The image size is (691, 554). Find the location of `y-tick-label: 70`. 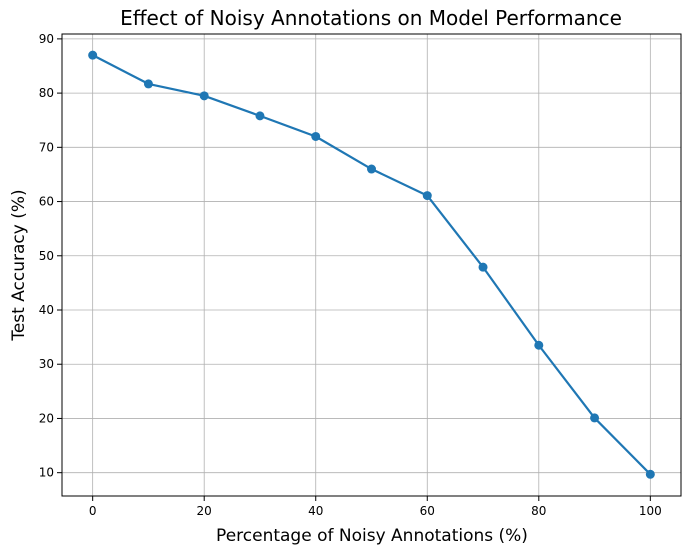

y-tick-label: 70 is located at coordinates (46, 147).